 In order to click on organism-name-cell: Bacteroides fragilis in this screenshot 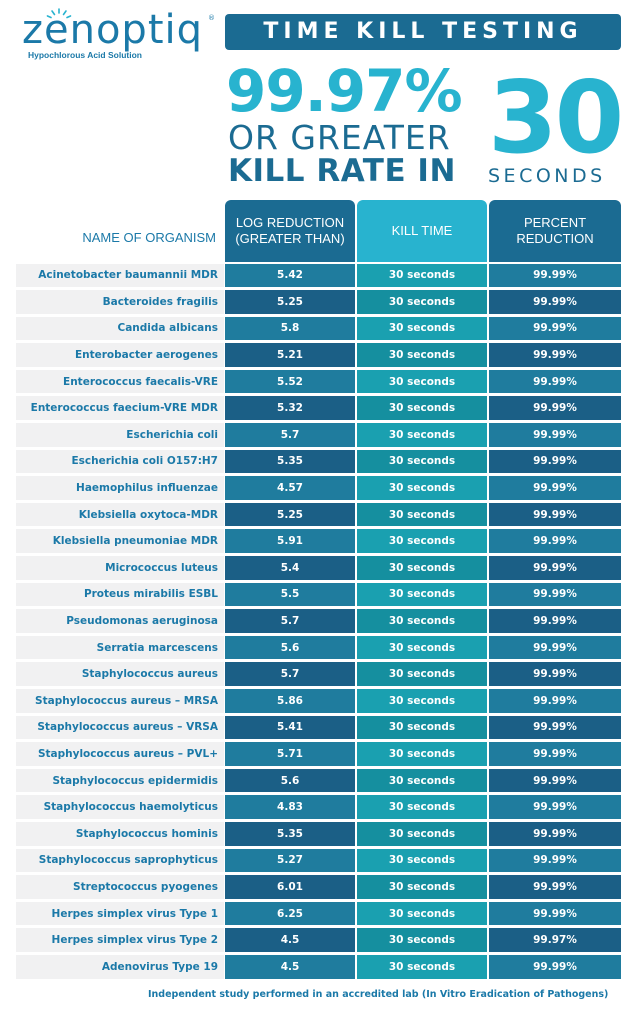, I will do `click(120, 302)`.